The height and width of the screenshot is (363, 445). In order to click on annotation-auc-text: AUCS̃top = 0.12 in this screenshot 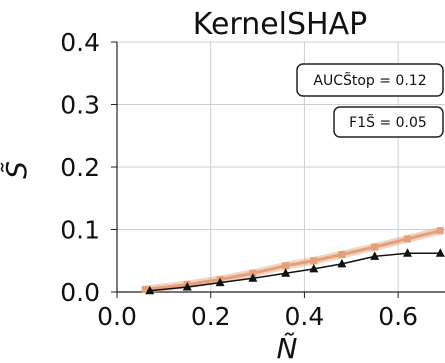, I will do `click(369, 80)`.